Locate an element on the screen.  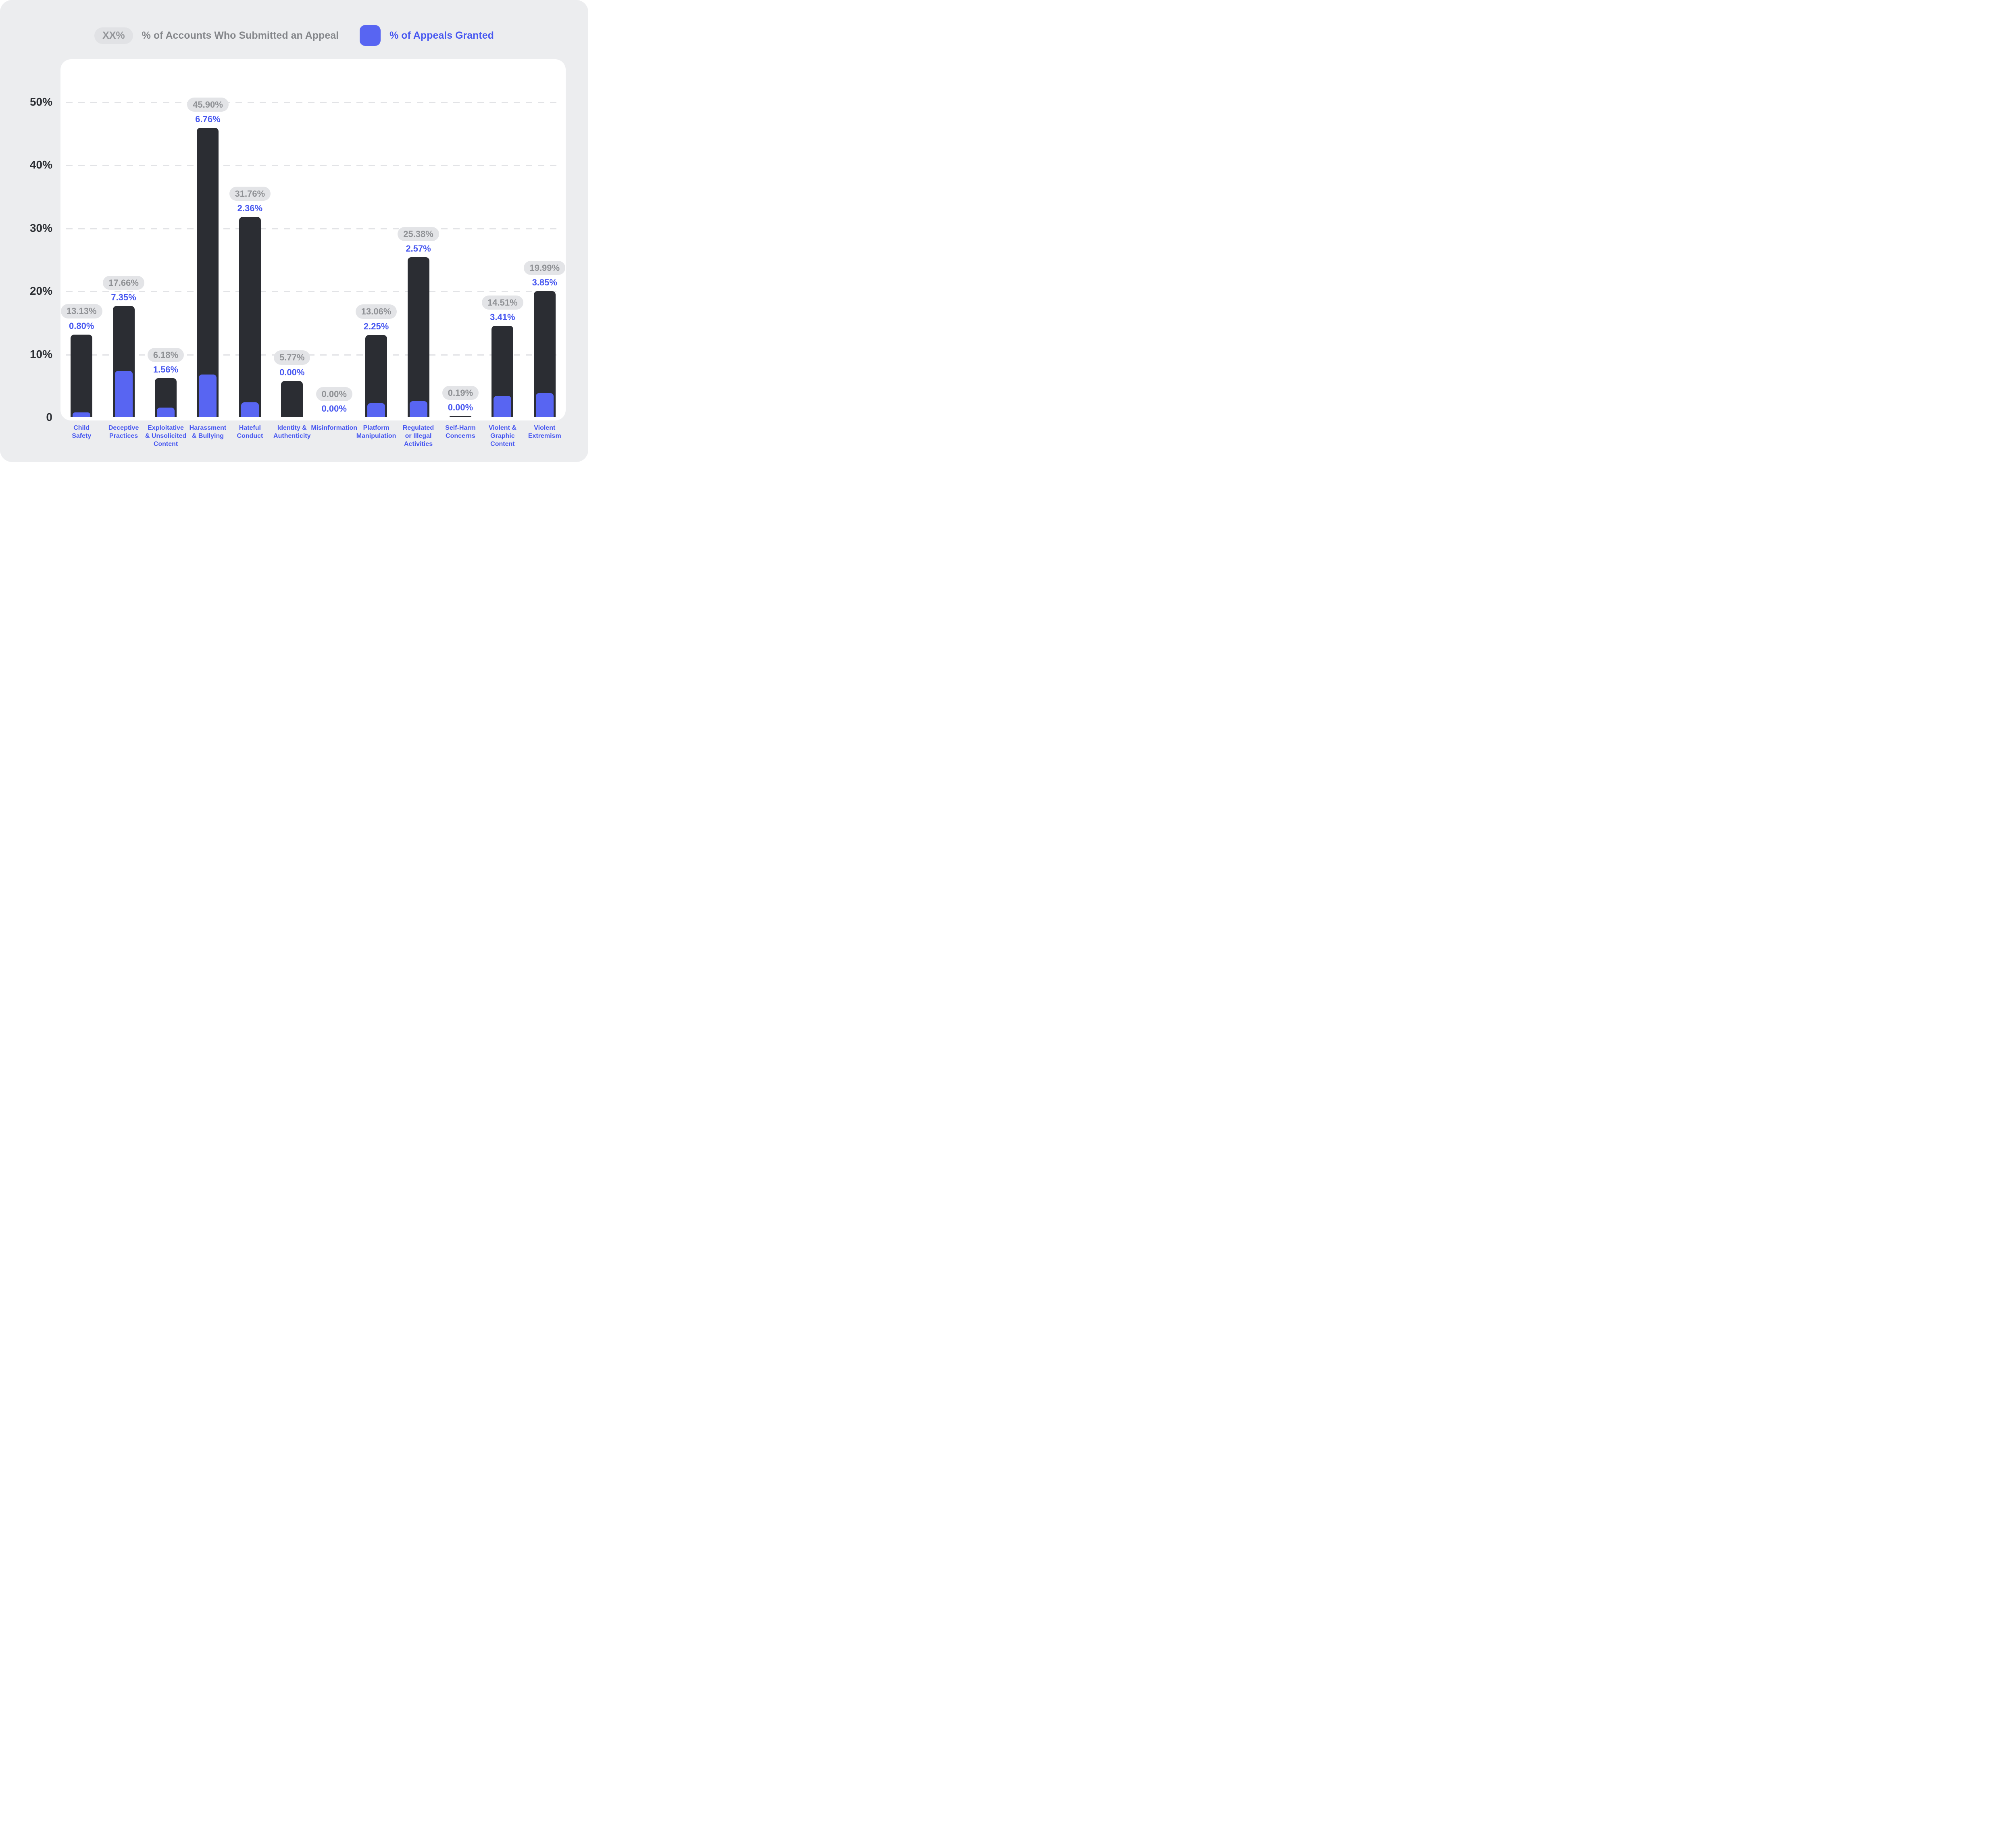
bar-group-1: 17.66% 7.35% is located at coordinates (123, 259).